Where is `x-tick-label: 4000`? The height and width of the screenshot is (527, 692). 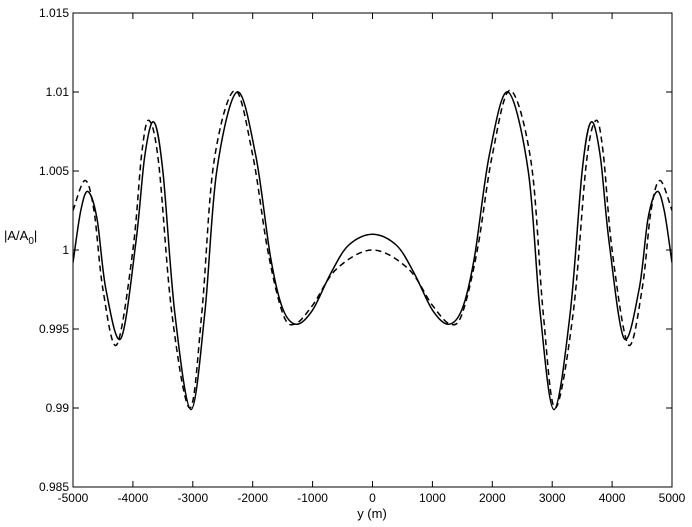 x-tick-label: 4000 is located at coordinates (612, 498).